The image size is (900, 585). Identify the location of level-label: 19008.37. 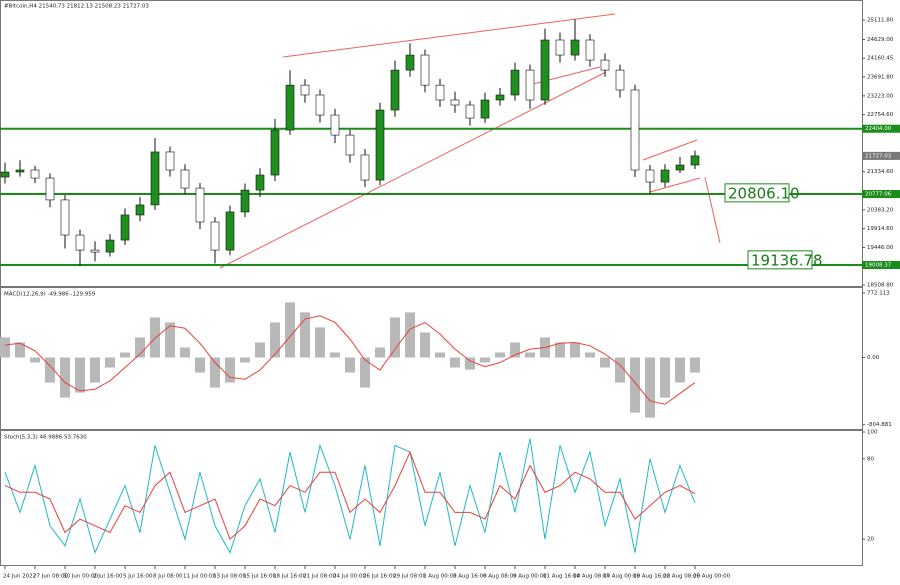
(878, 265).